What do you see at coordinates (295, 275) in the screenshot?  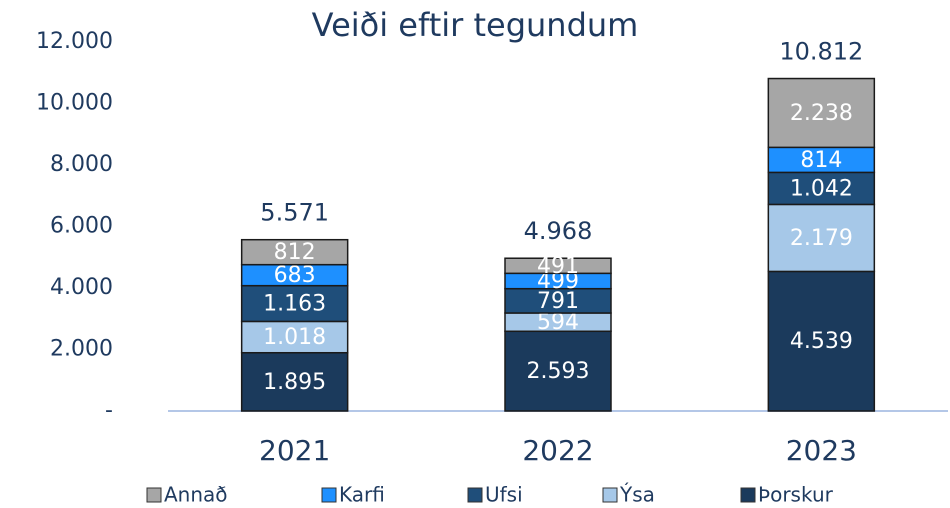 I see `value-label: 683` at bounding box center [295, 275].